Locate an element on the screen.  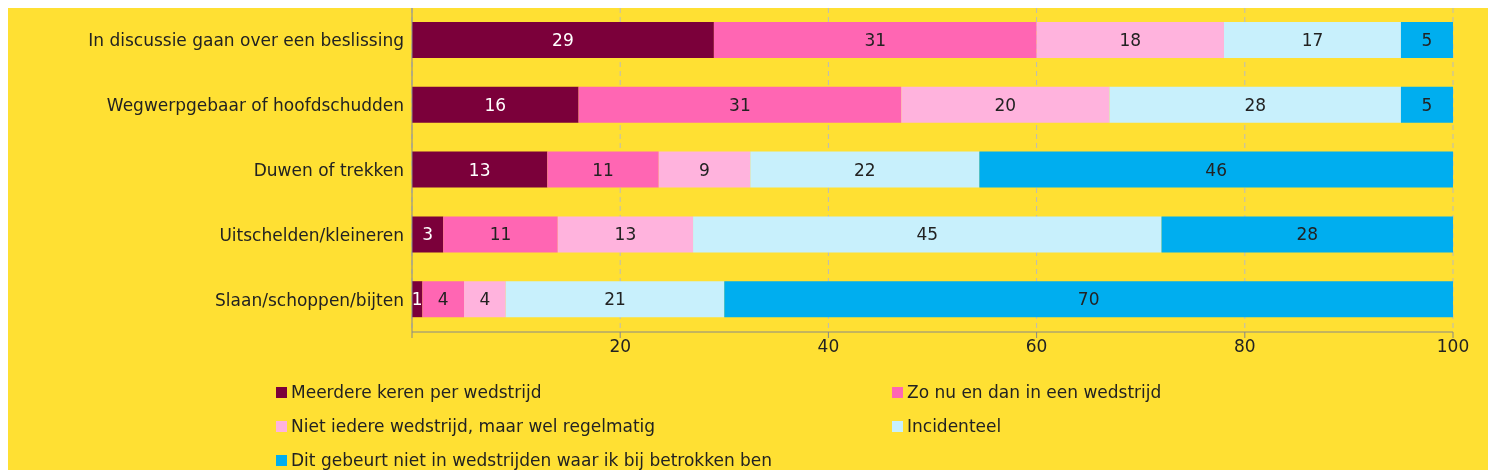
data-label: 70 is located at coordinates (1088, 299).